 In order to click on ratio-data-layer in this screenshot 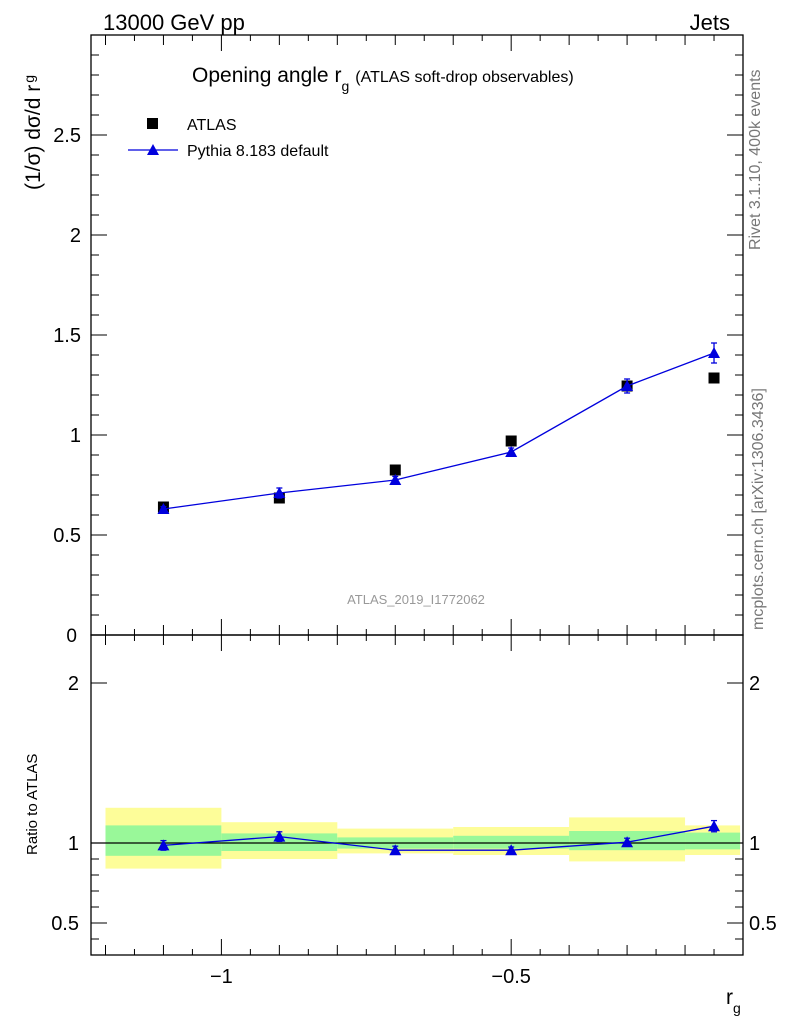, I will do `click(439, 837)`.